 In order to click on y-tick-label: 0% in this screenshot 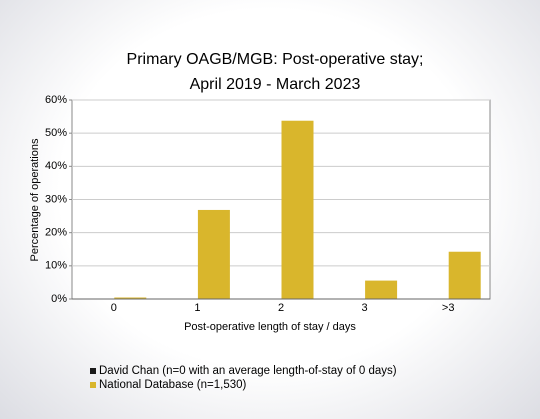, I will do `click(59, 299)`.